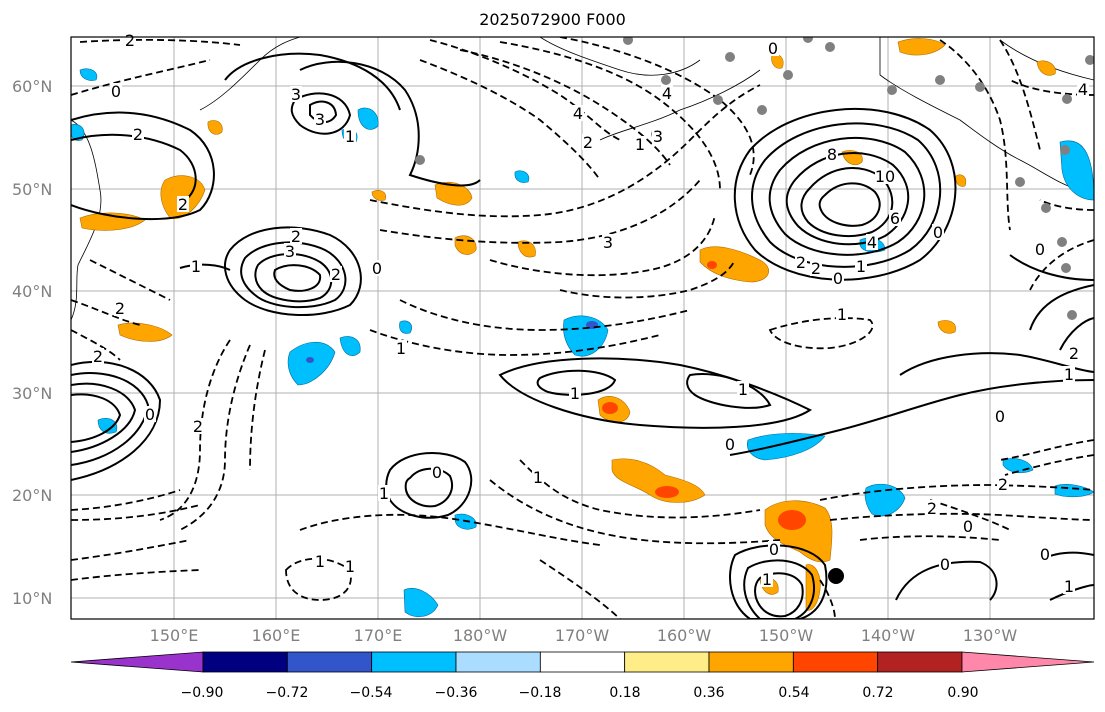 This screenshot has height=712, width=1105. Describe the element at coordinates (832, 154) in the screenshot. I see `contour-label: 8` at that location.